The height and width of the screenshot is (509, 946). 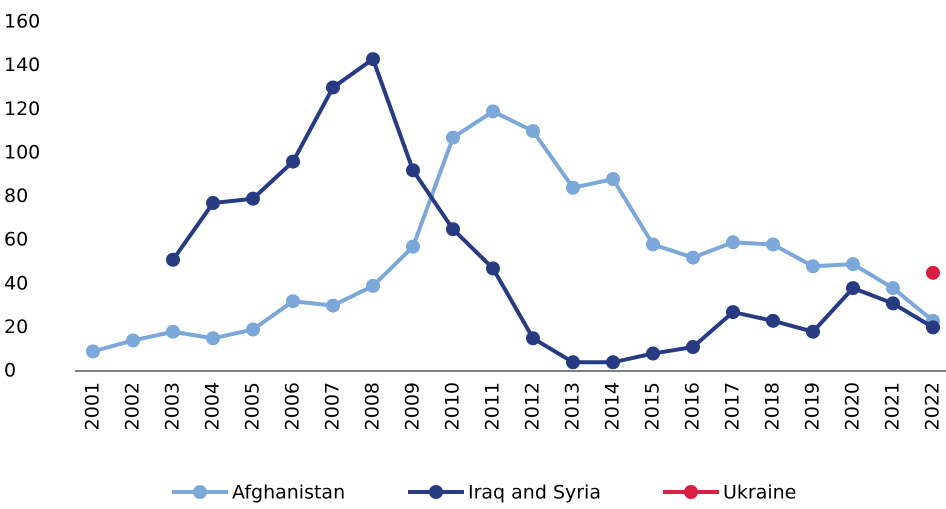 I want to click on x-tick-label: 2002, so click(x=133, y=406).